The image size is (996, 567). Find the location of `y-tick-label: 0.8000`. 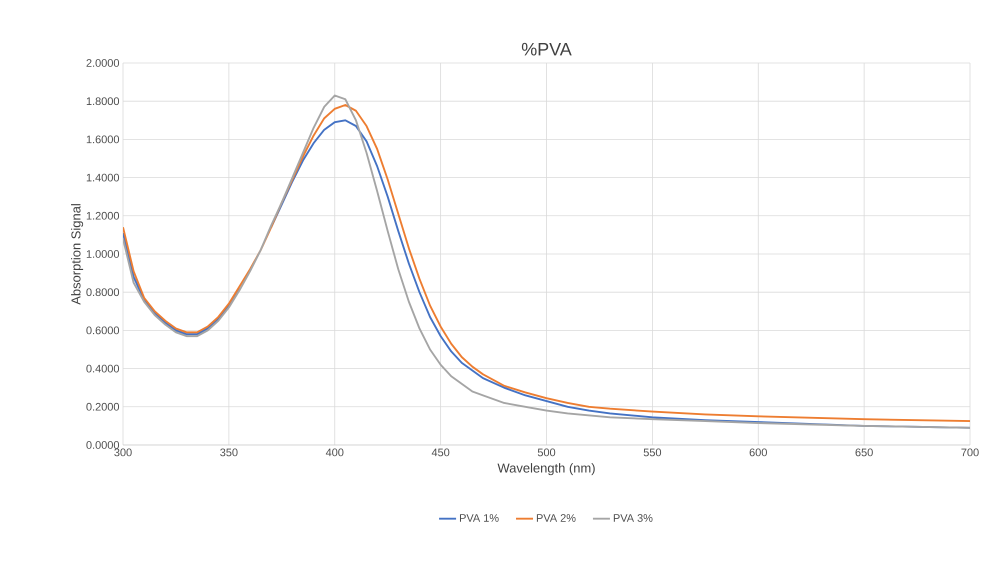

y-tick-label: 0.8000 is located at coordinates (103, 292).